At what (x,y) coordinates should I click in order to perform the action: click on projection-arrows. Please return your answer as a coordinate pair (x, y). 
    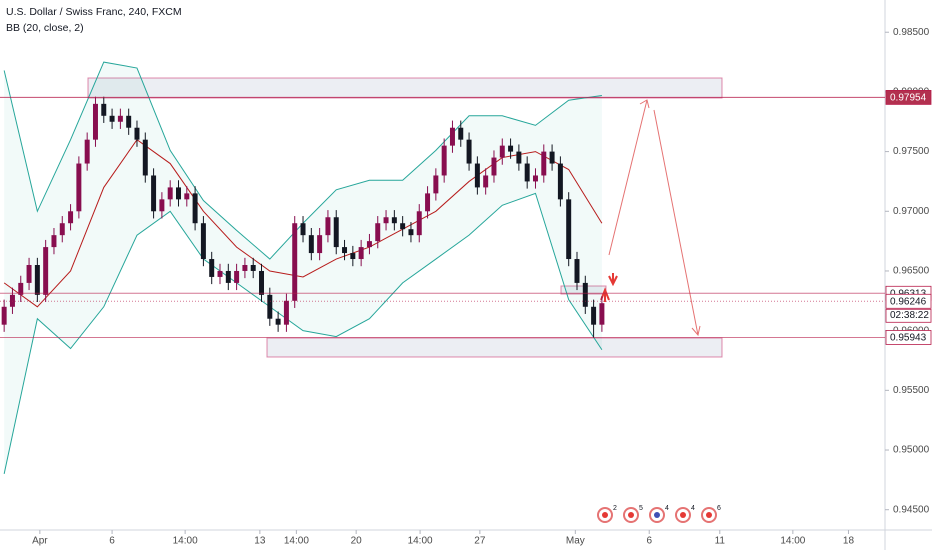
    Looking at the image, I should click on (650, 218).